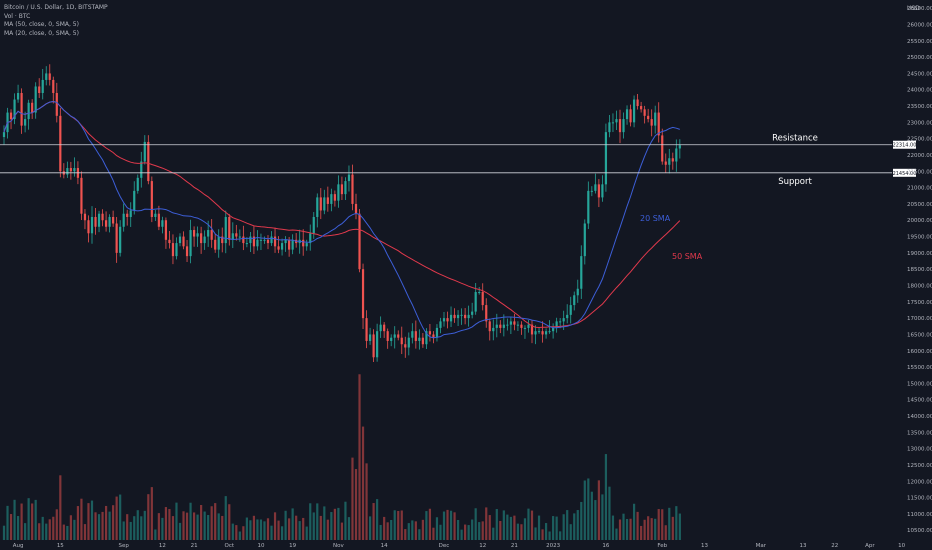 The image size is (932, 550). I want to click on volume-indicator-label: Vol · BTC, so click(17, 16).